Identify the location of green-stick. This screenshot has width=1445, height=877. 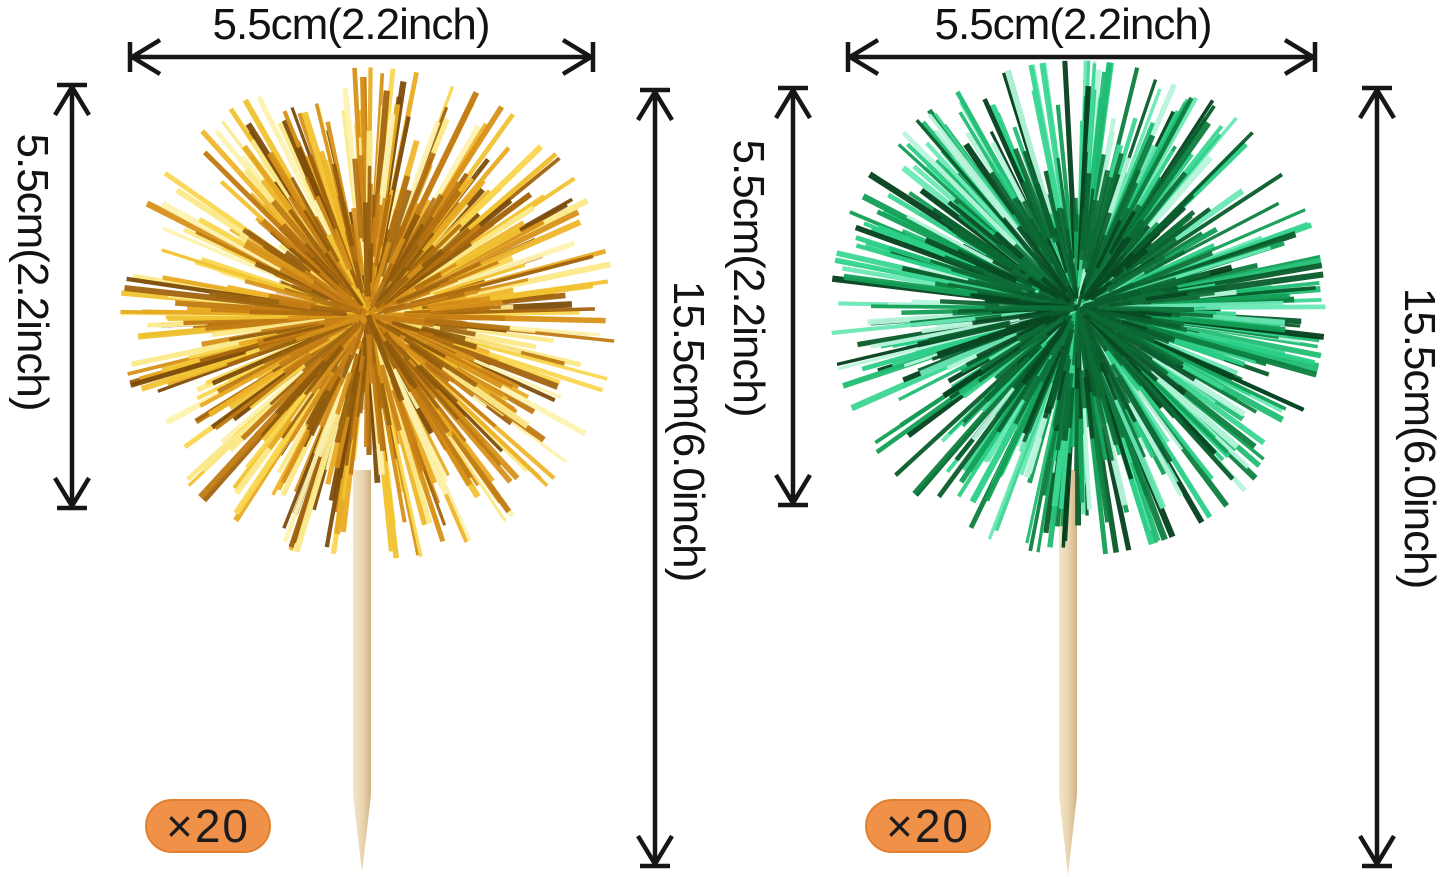
(1068, 672).